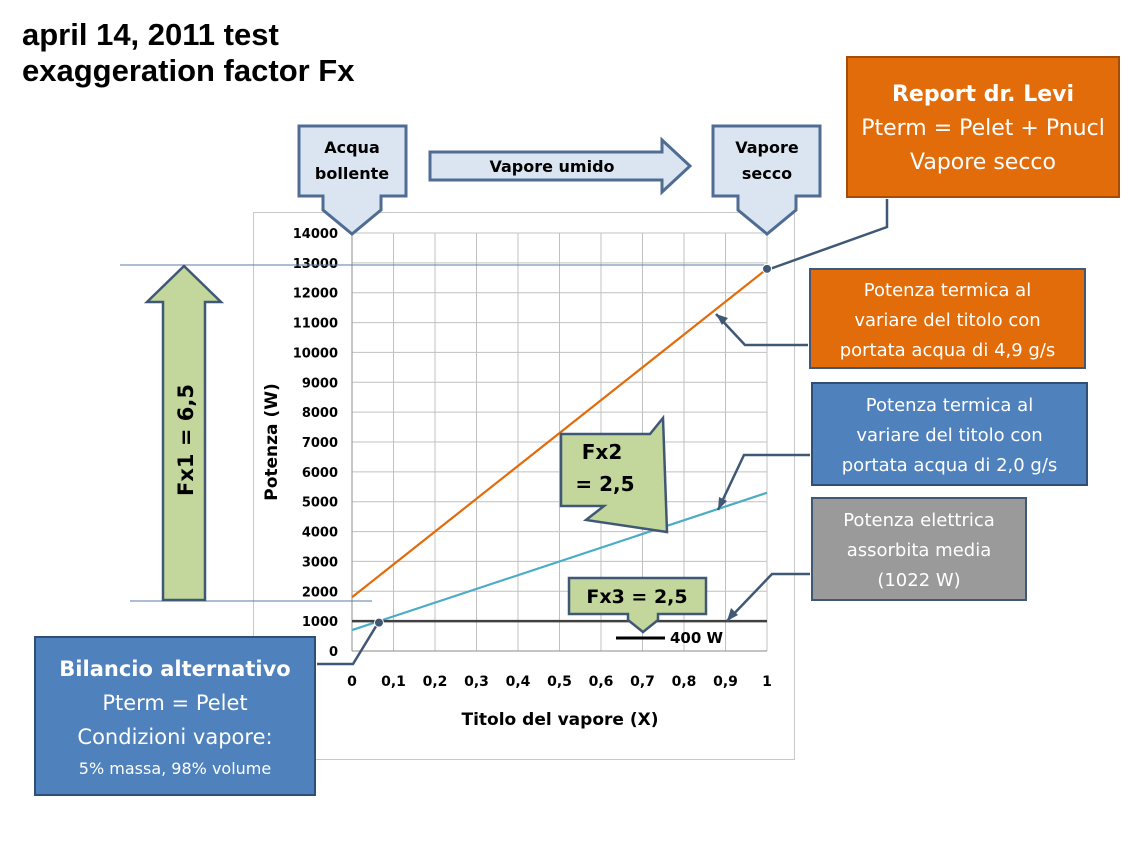 The width and height of the screenshot is (1142, 856). What do you see at coordinates (722, 503) in the screenshot?
I see `blue-connector-arrow` at bounding box center [722, 503].